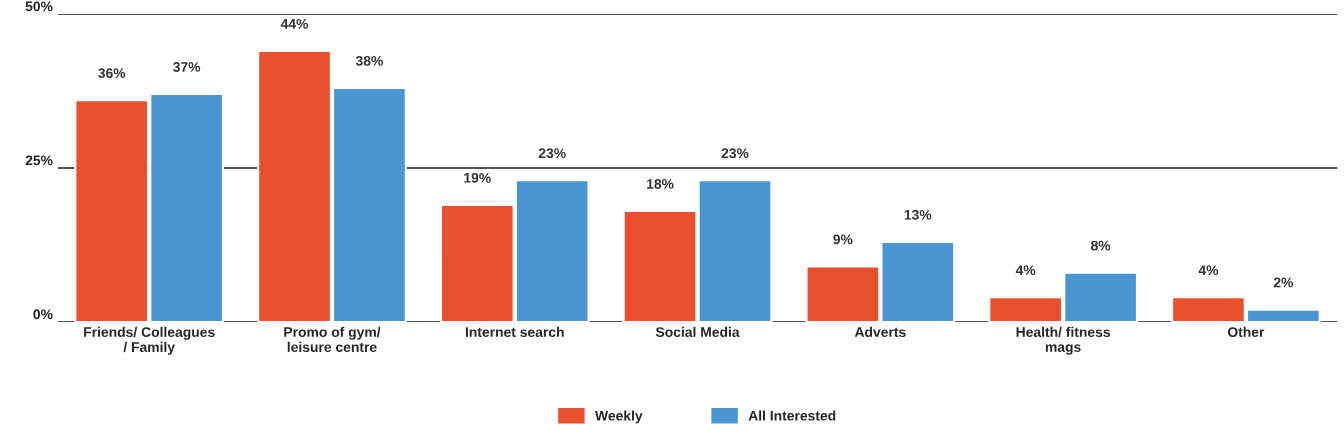 This screenshot has width=1344, height=438. What do you see at coordinates (43, 314) in the screenshot?
I see `y-tick-label: 0%` at bounding box center [43, 314].